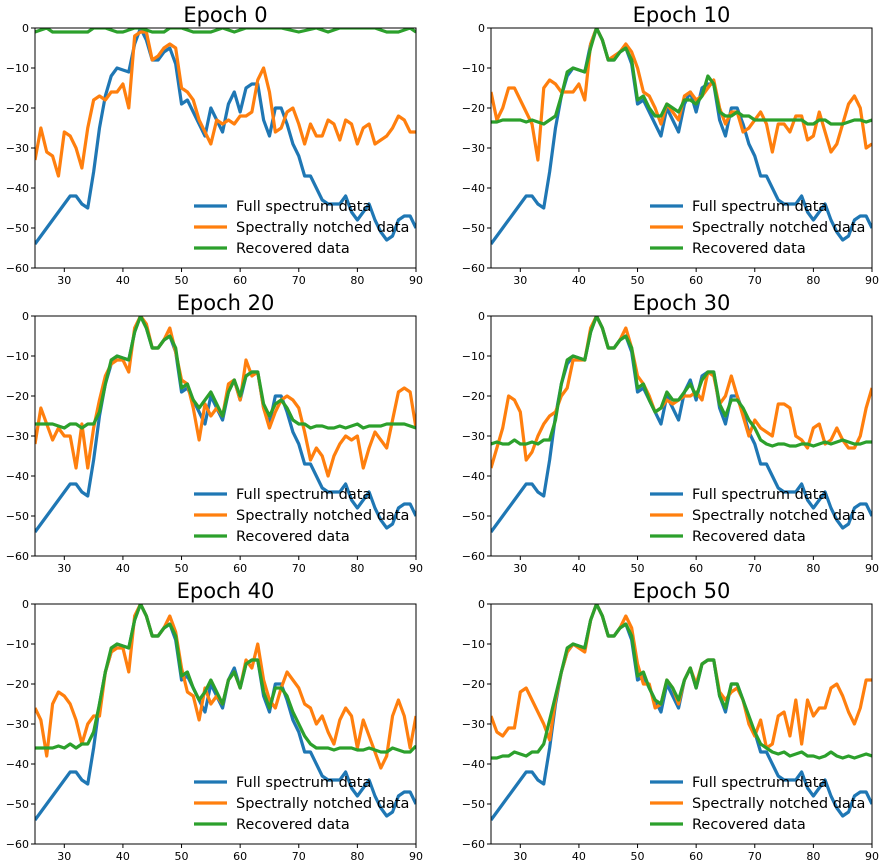 This screenshot has height=868, width=885. What do you see at coordinates (682, 15) in the screenshot?
I see `subplot-title: Epoch 10` at bounding box center [682, 15].